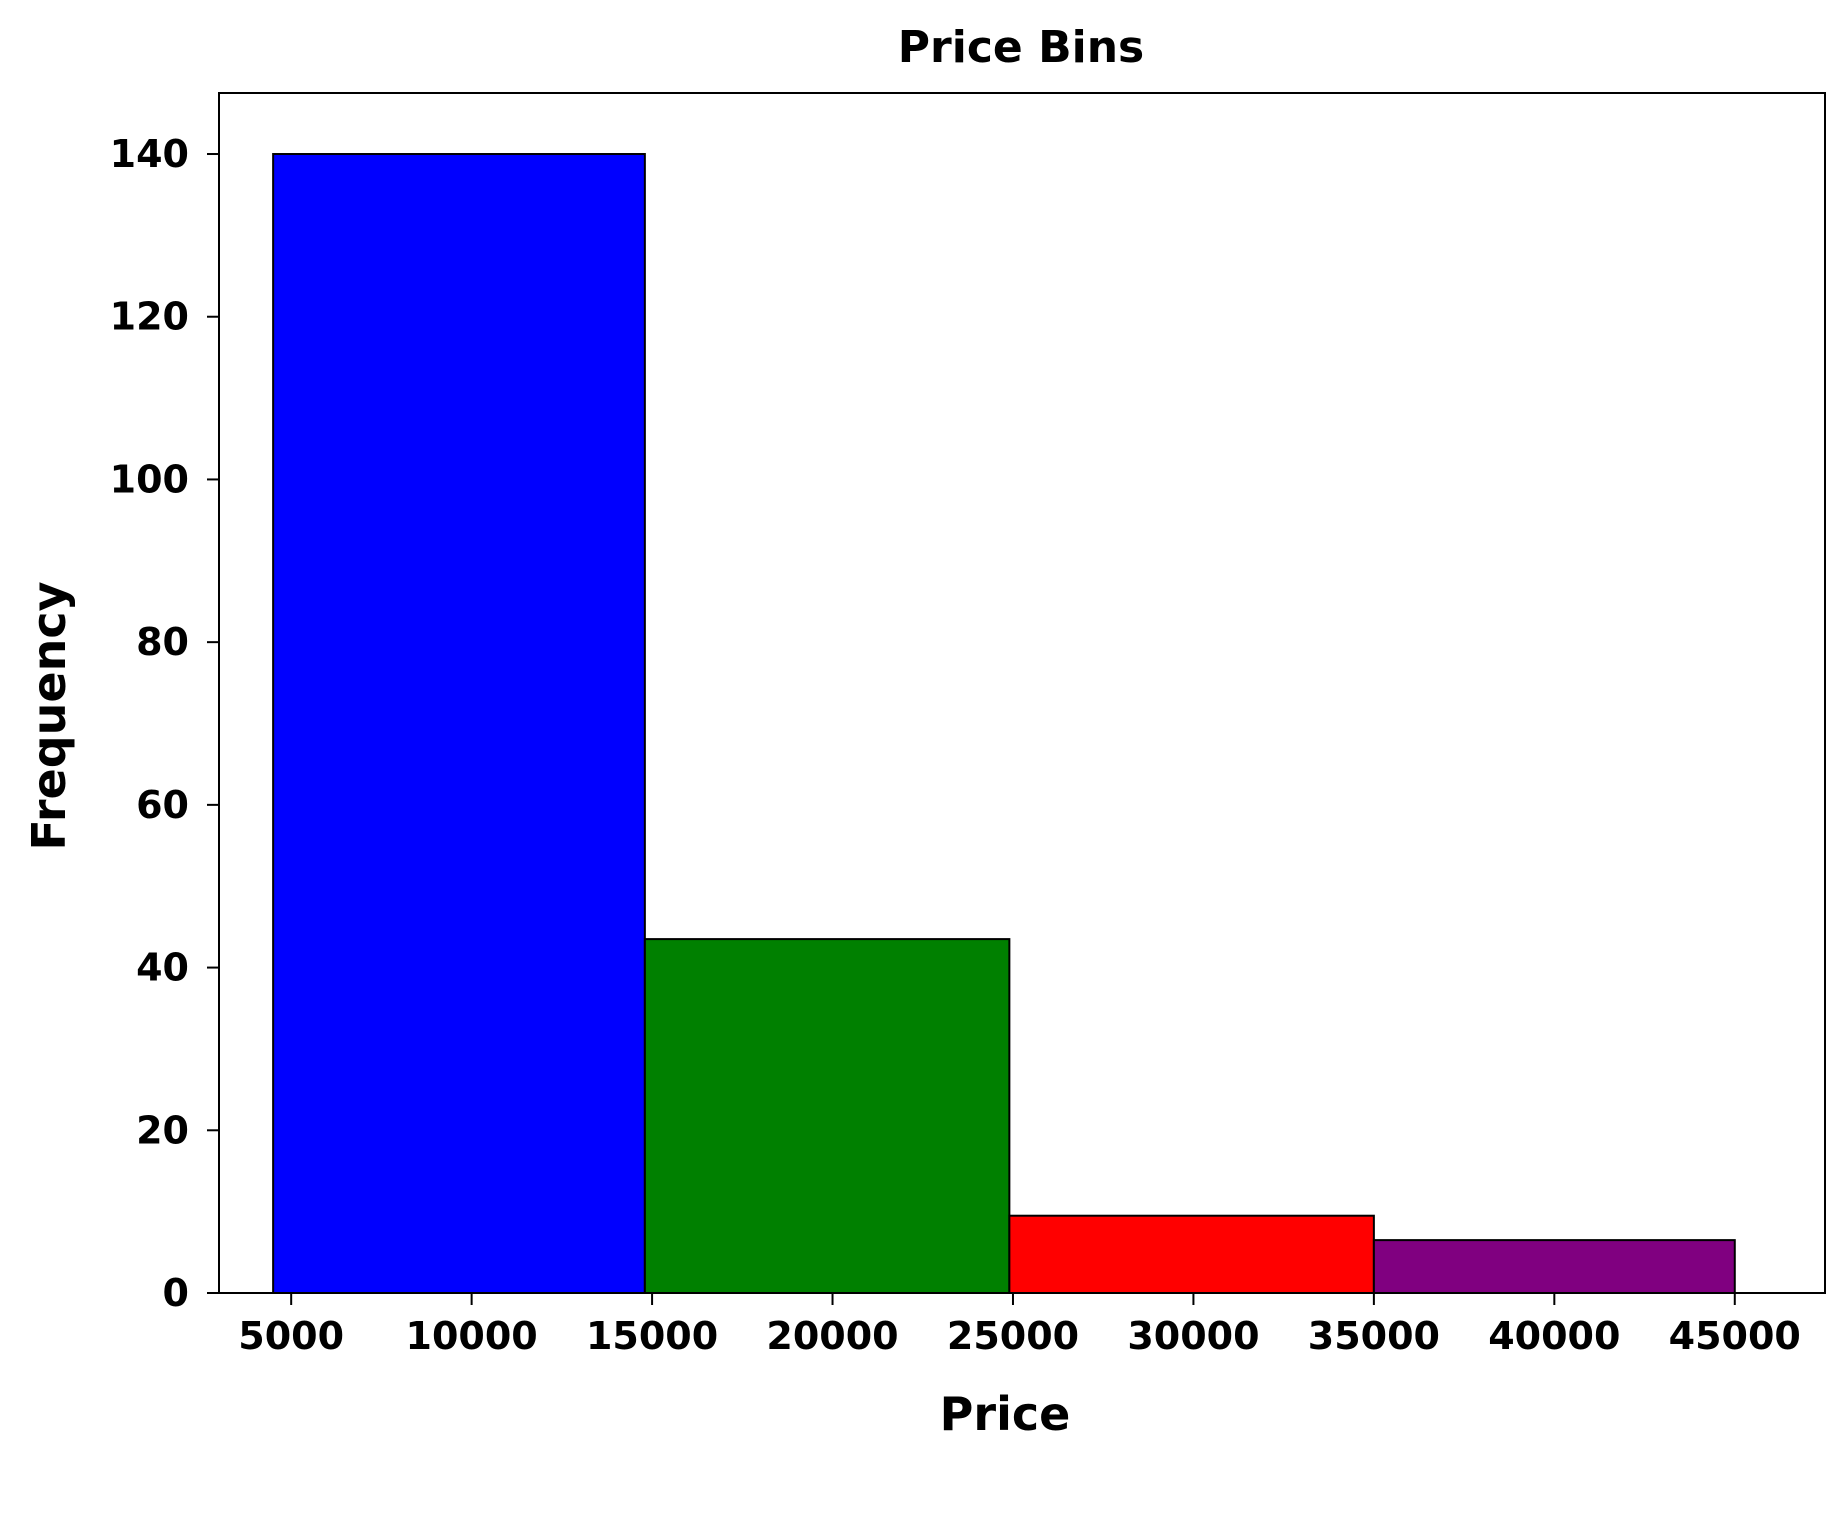  What do you see at coordinates (1021, 47) in the screenshot?
I see `chart-title: Price Bins` at bounding box center [1021, 47].